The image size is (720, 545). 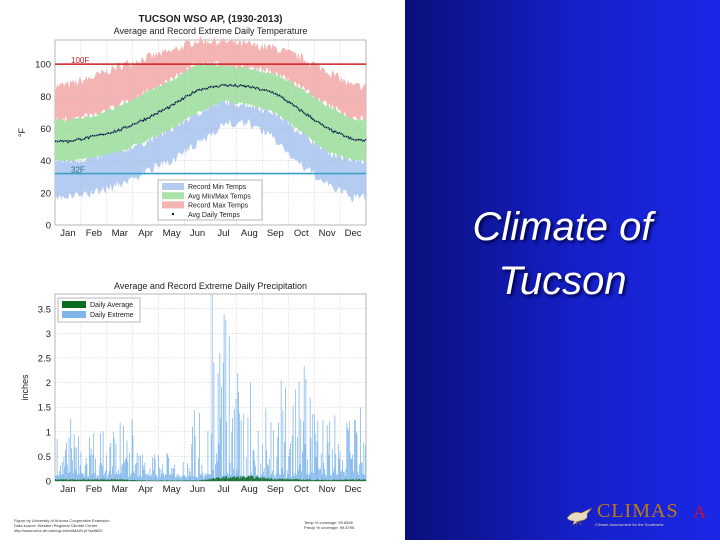 What do you see at coordinates (173, 195) in the screenshot?
I see `temp-legend-swatch` at bounding box center [173, 195].